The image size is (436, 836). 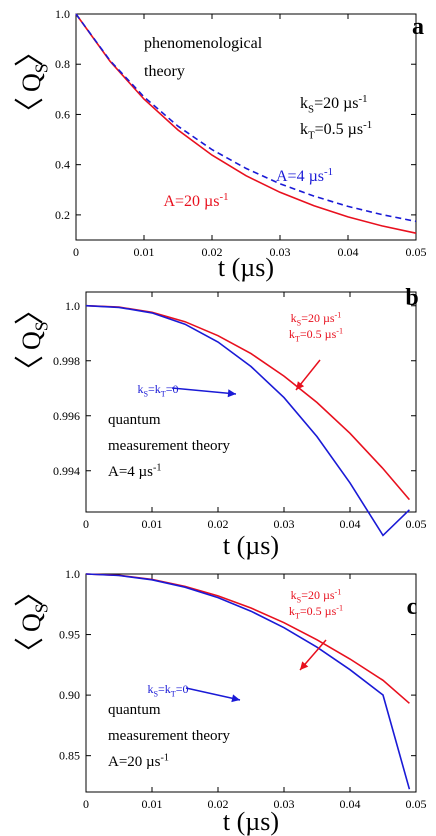 I want to click on annotation: kS=20 µs-1, so click(x=334, y=104).